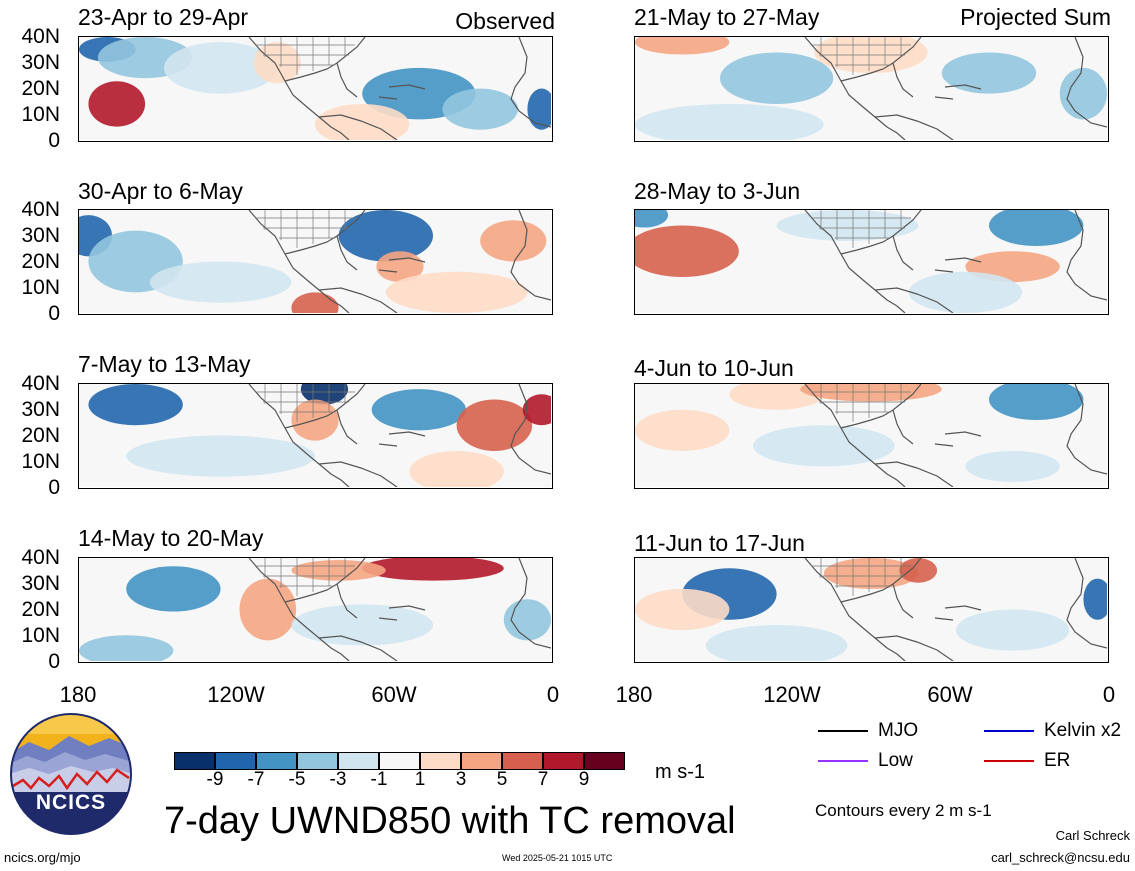 Image resolution: width=1135 pixels, height=871 pixels. Describe the element at coordinates (42, 857) in the screenshot. I see `footer-url: ncics.org/mjo` at that location.